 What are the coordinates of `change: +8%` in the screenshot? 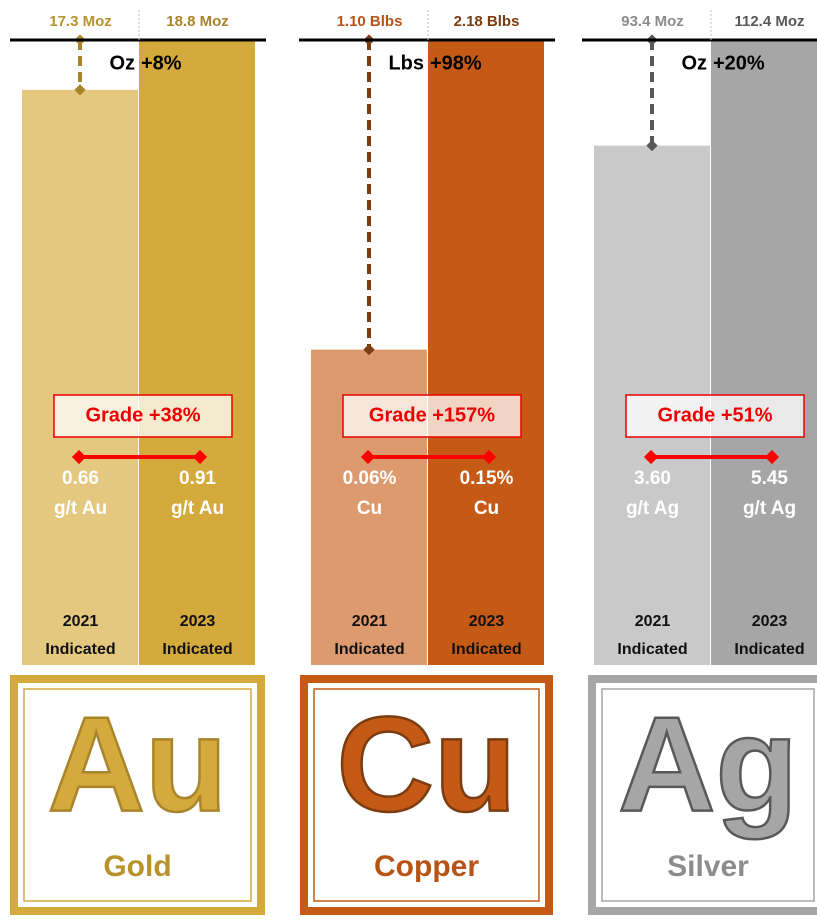 It's located at (161, 63).